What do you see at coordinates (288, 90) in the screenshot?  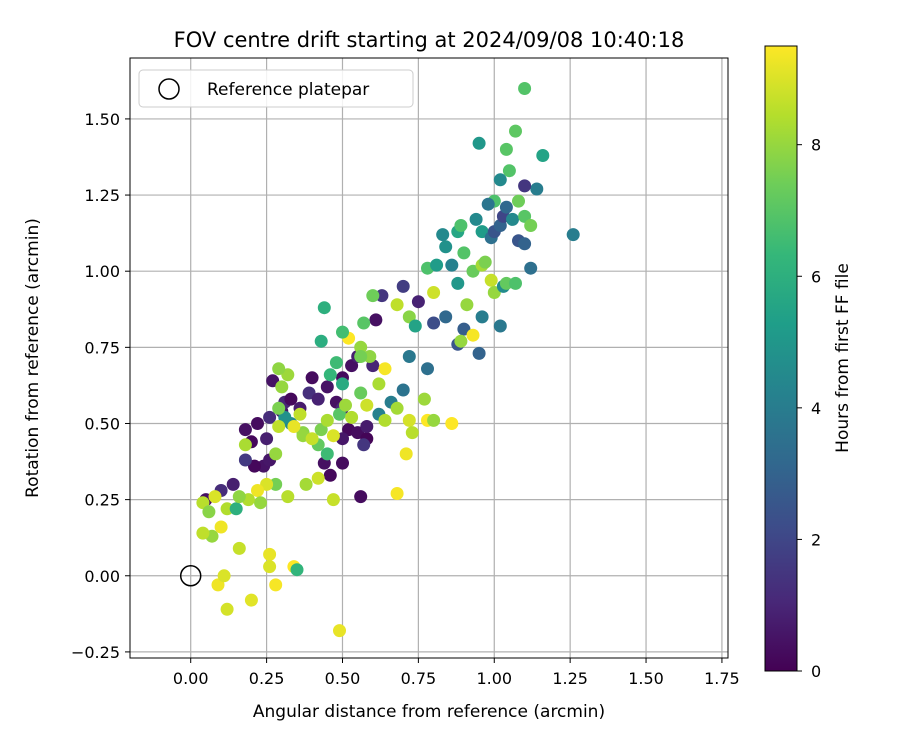 I see `legend-entry-reference-platepar: Reference platepar` at bounding box center [288, 90].